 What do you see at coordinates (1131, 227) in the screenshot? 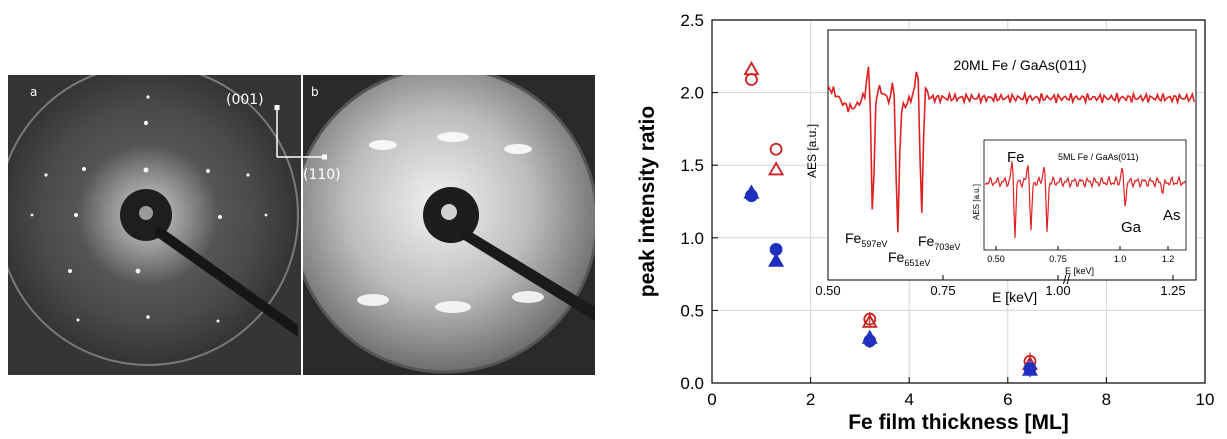
I see `inset2-annotation-ga: Ga` at bounding box center [1131, 227].